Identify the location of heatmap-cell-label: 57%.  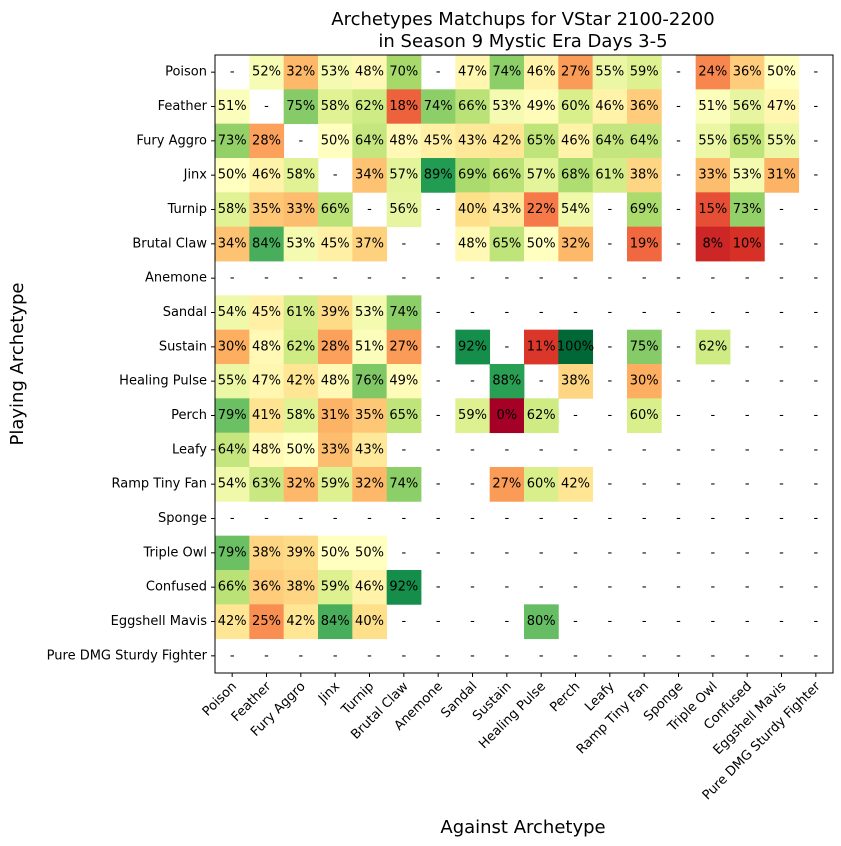
(403, 175).